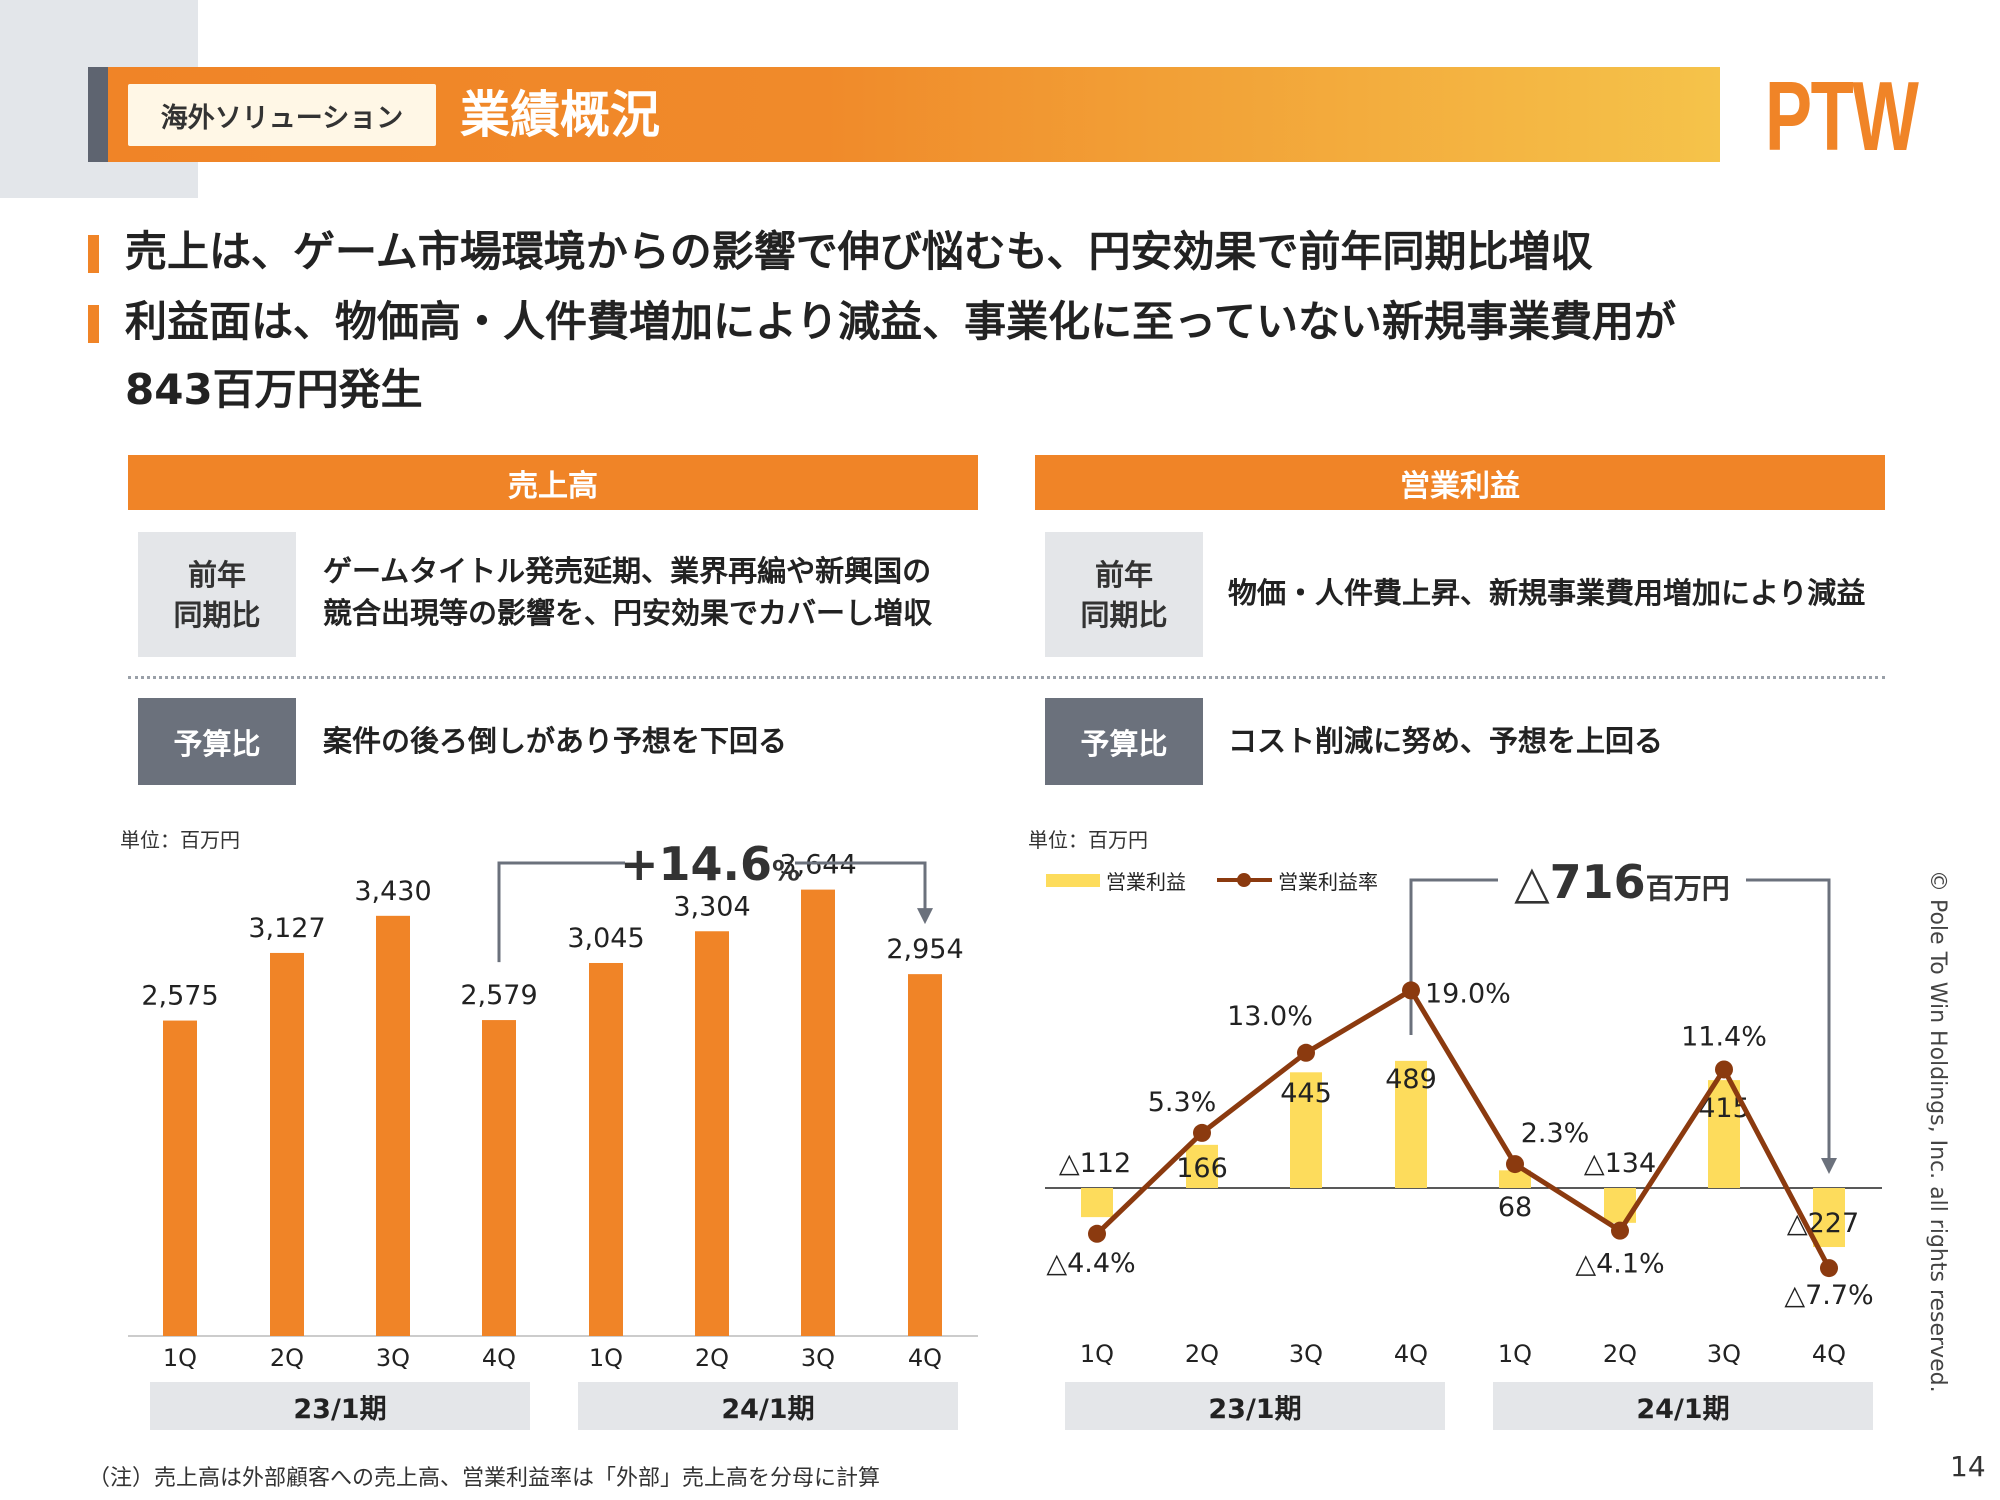  I want to click on profit-value-label: 445, so click(1306, 1093).